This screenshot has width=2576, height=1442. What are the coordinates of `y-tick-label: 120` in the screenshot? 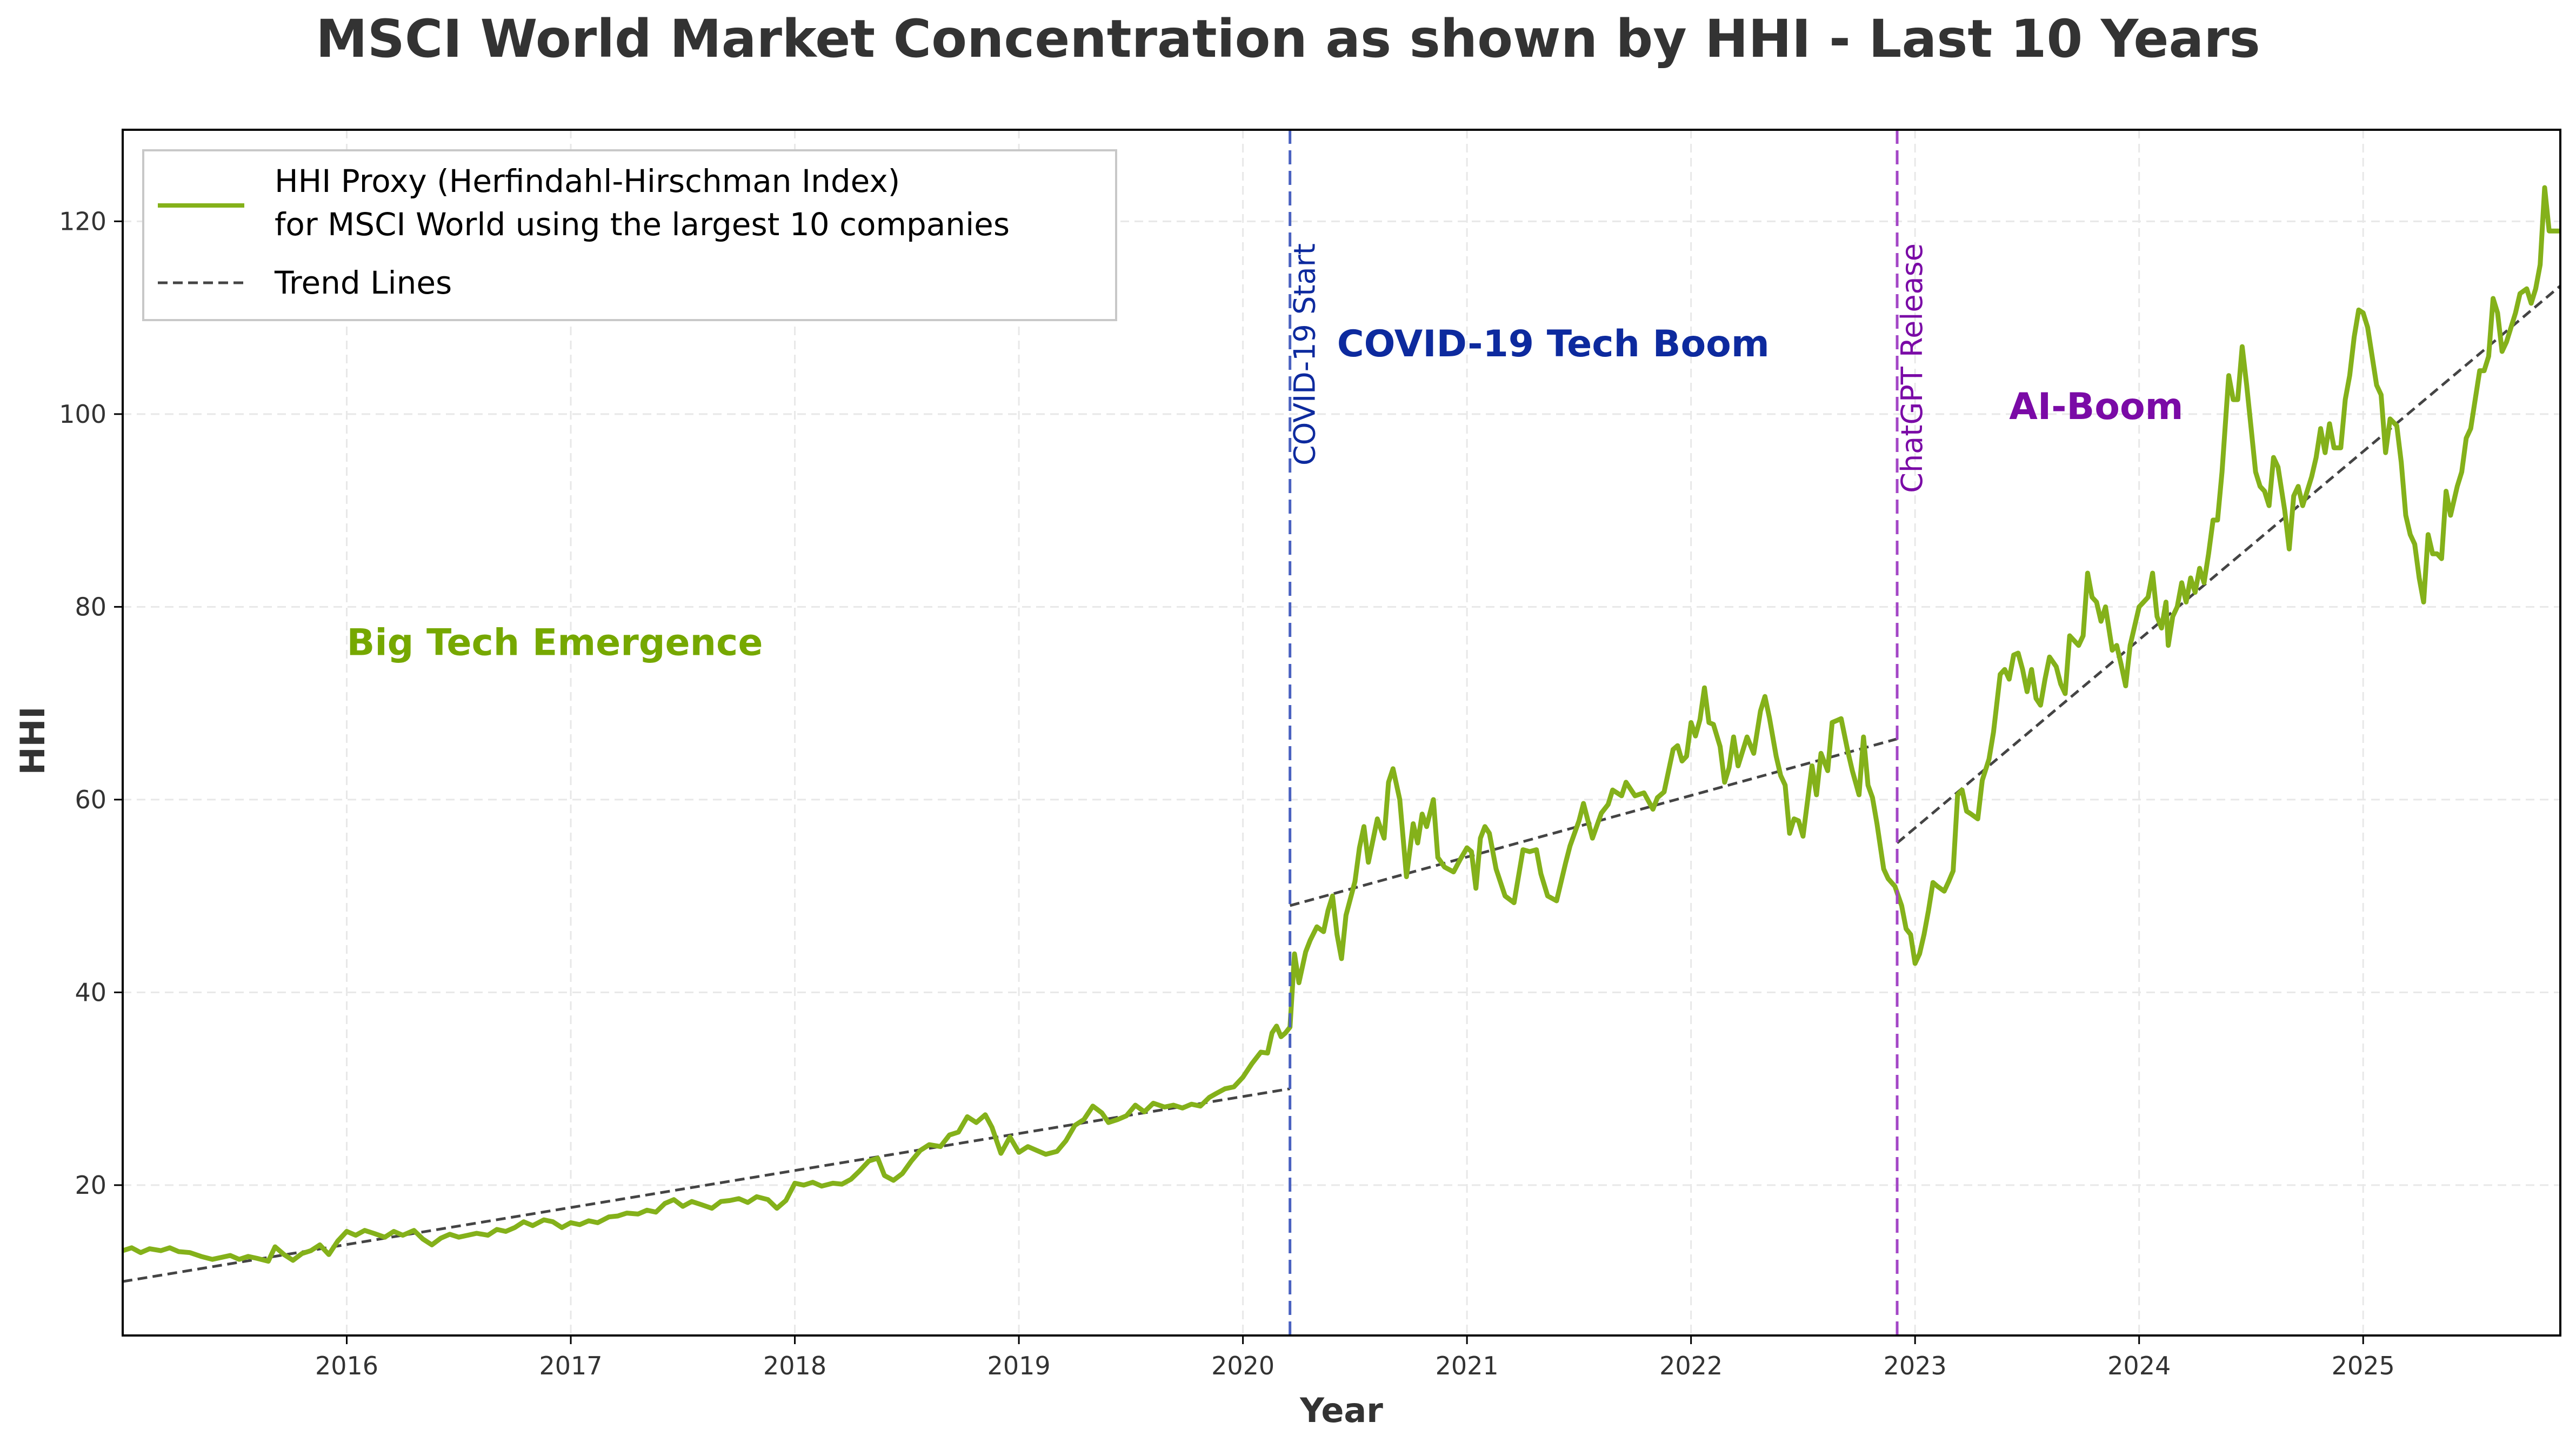 It's located at (82, 221).